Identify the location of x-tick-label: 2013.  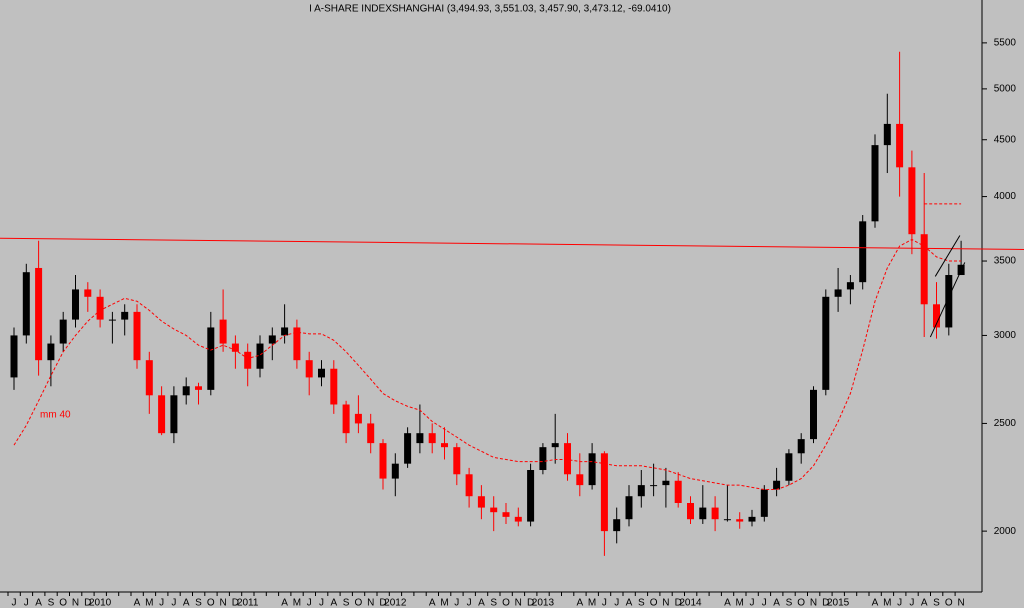
(543, 603).